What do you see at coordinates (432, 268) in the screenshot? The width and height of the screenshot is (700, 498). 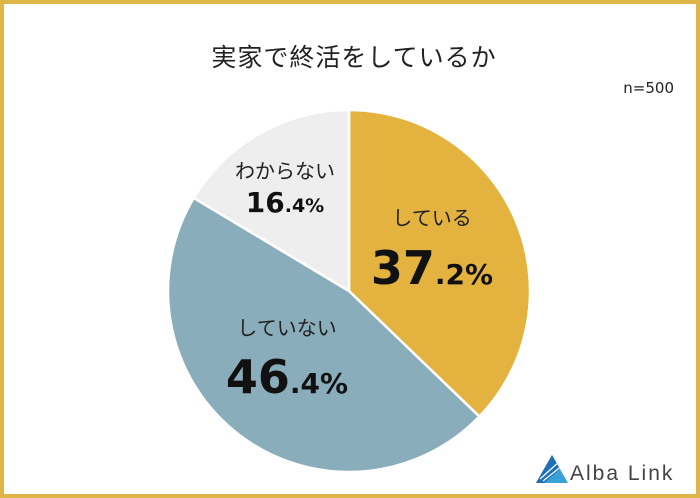 I see `slice-value-doing: 37.2%` at bounding box center [432, 268].